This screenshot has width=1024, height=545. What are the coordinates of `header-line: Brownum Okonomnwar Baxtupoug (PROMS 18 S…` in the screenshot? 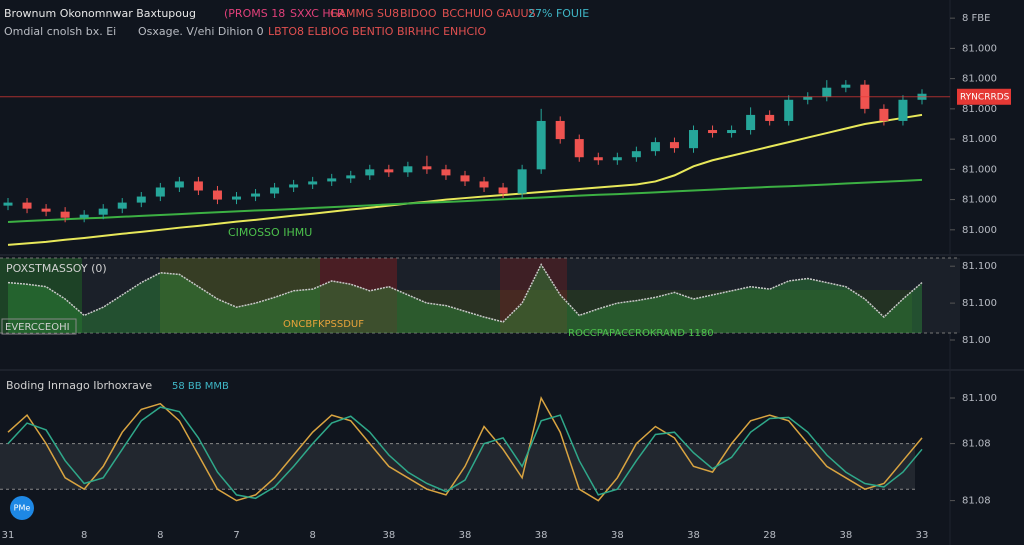 It's located at (296, 13).